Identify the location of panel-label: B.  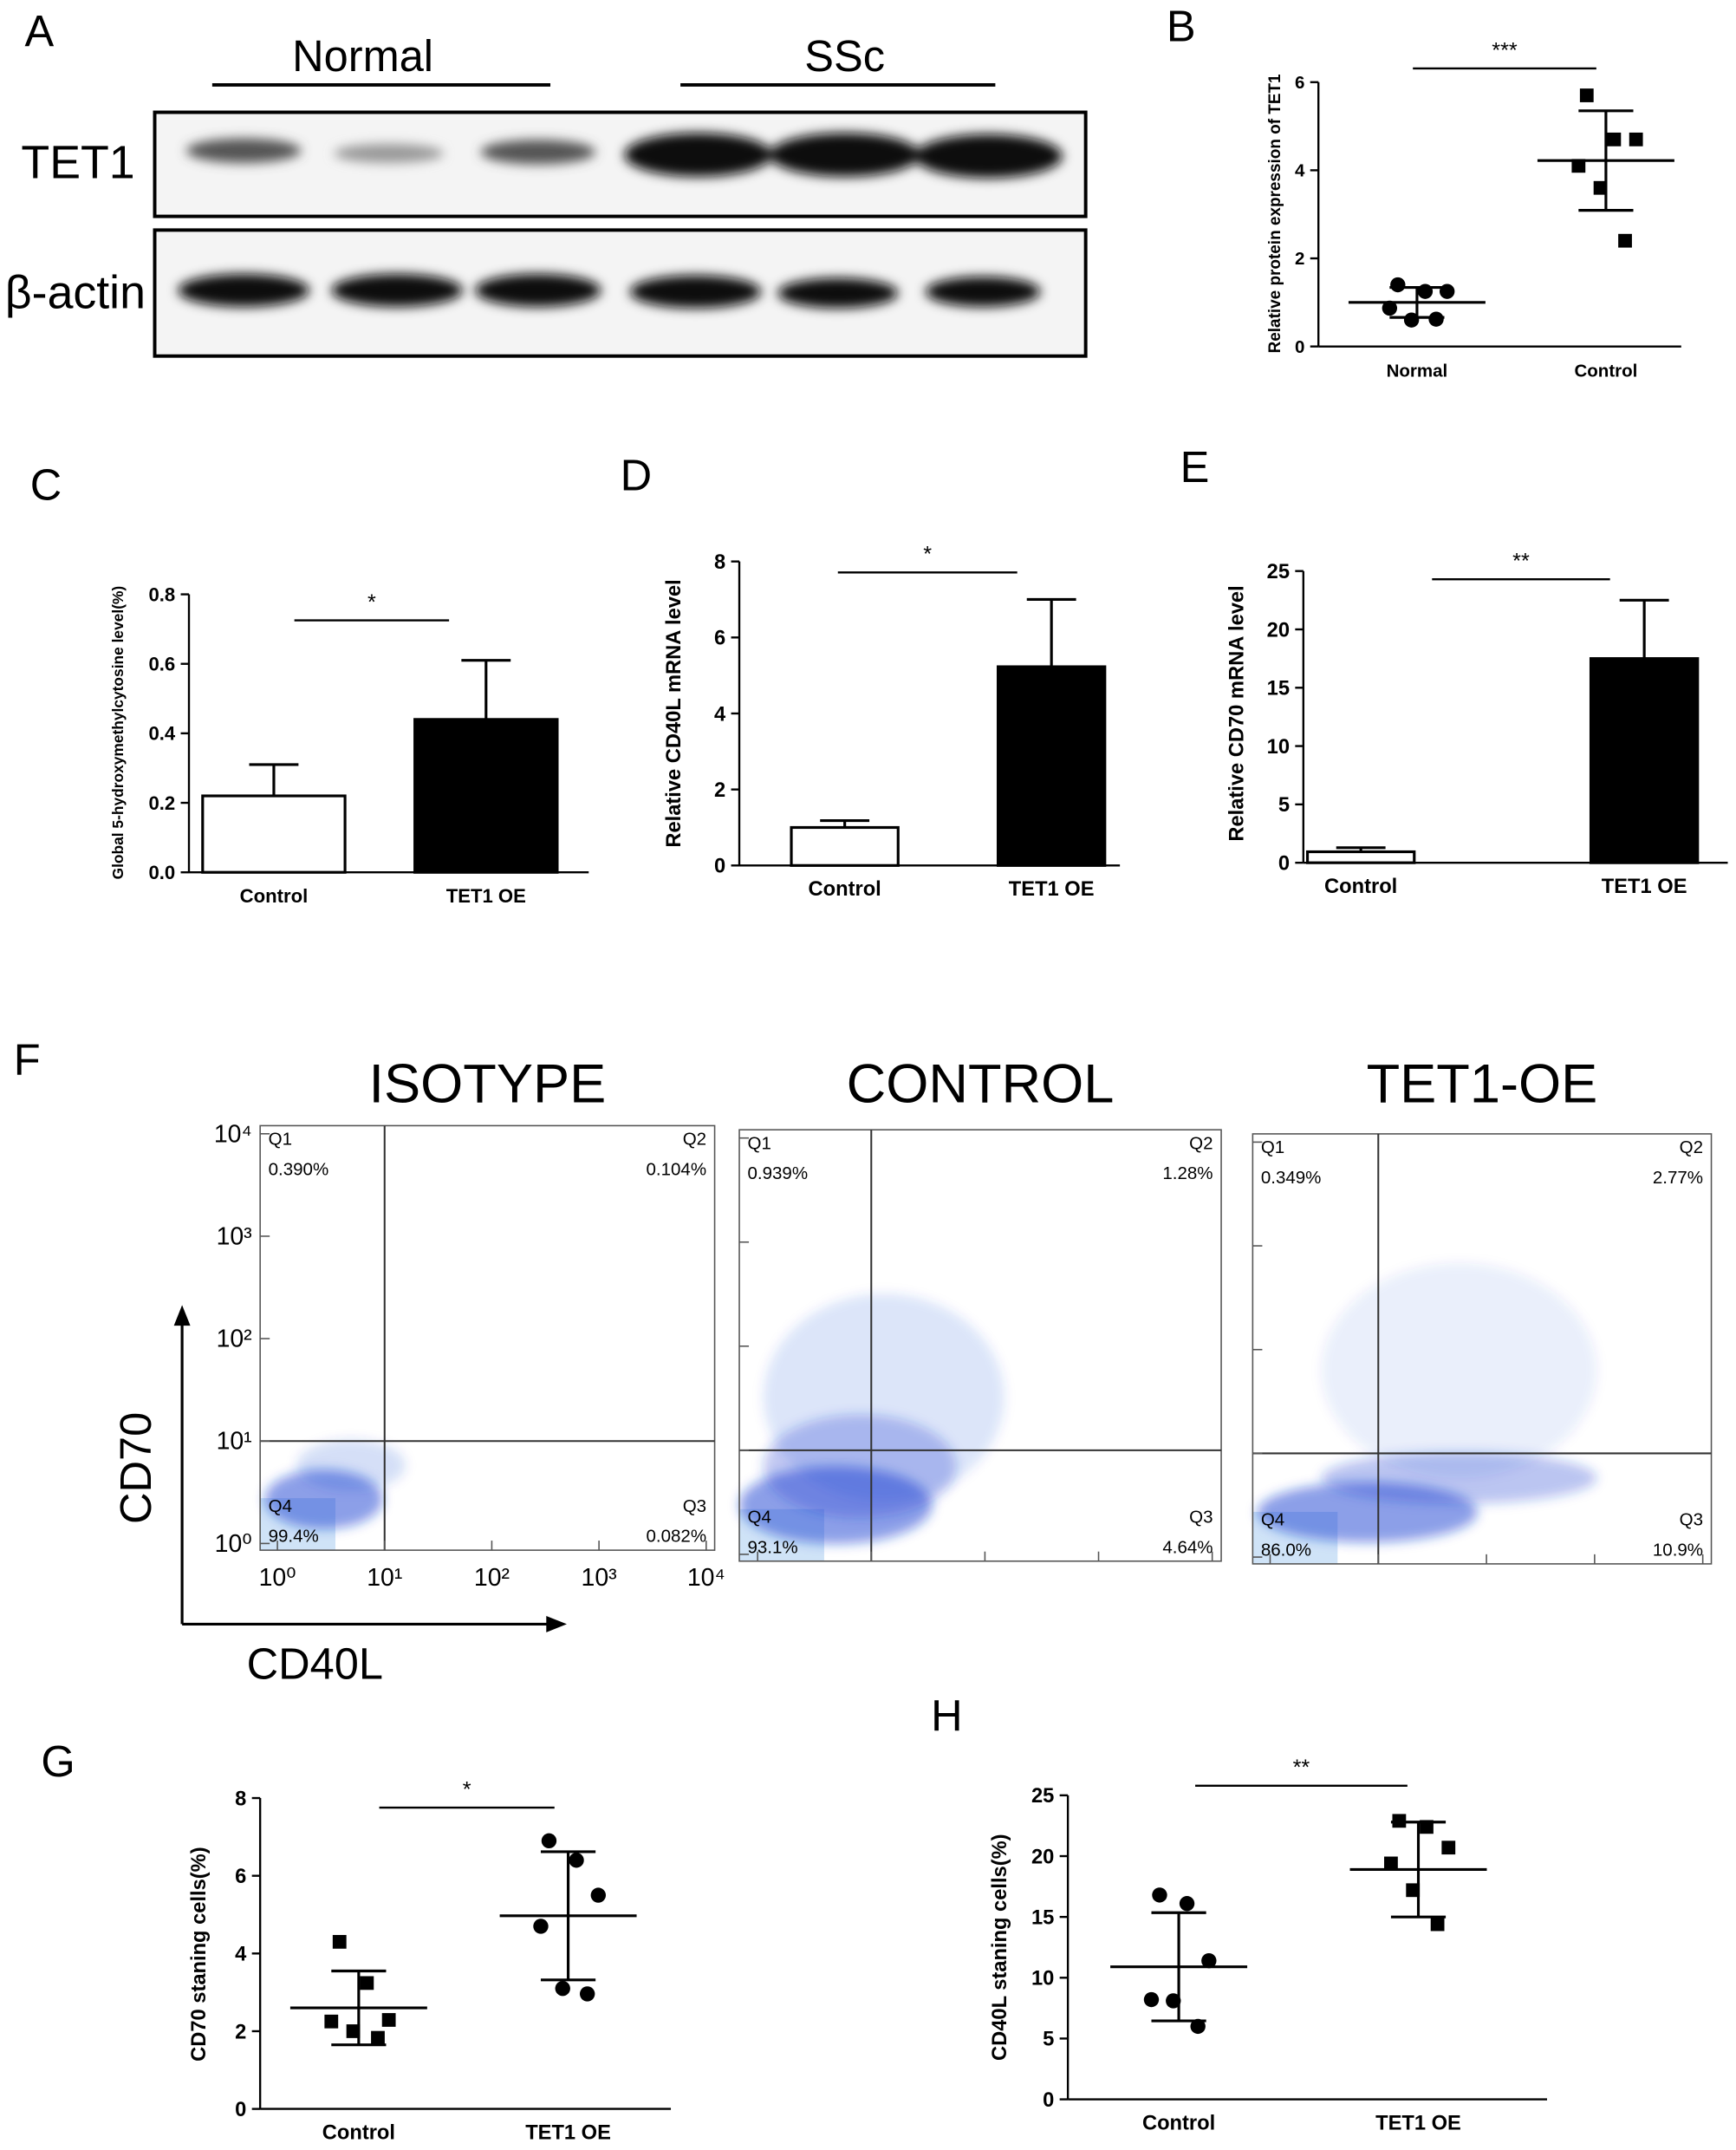
(1181, 25).